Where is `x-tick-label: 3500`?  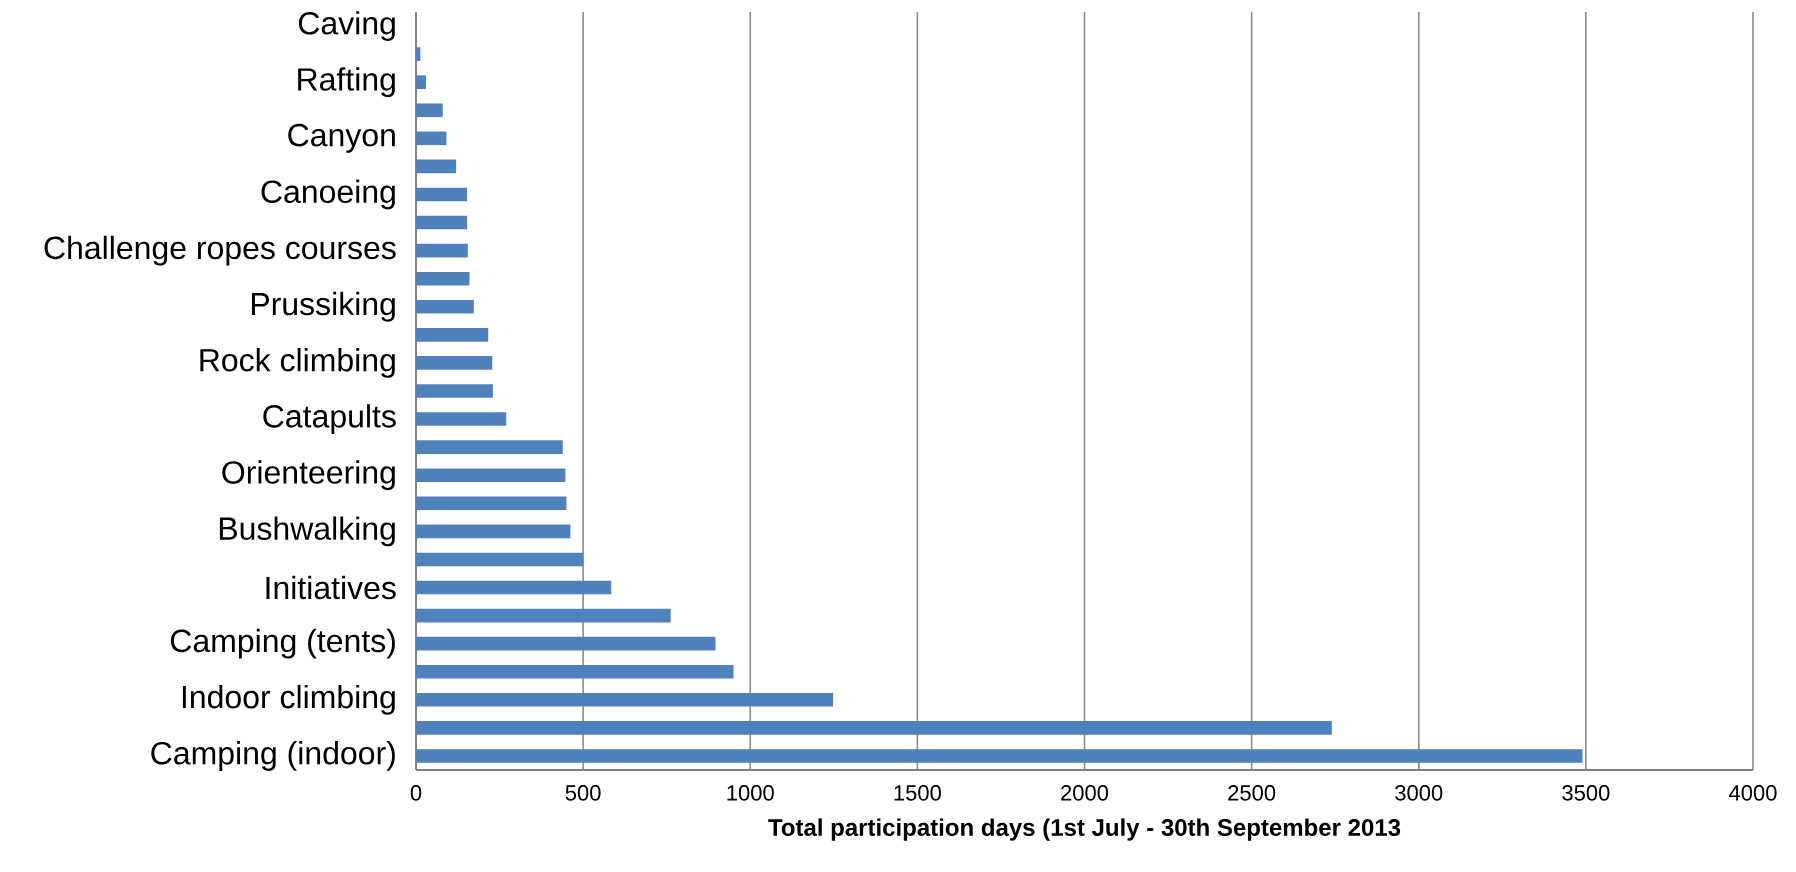
x-tick-label: 3500 is located at coordinates (1586, 793).